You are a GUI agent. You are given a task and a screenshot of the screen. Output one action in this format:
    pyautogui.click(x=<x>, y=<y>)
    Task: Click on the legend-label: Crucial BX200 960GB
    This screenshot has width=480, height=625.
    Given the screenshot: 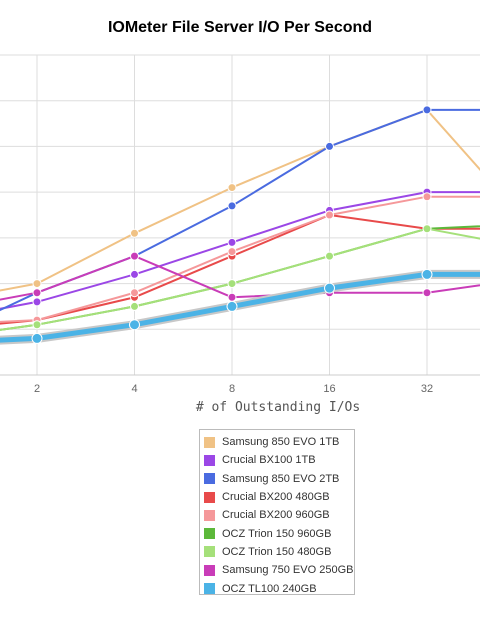 What is the action you would take?
    pyautogui.click(x=276, y=515)
    